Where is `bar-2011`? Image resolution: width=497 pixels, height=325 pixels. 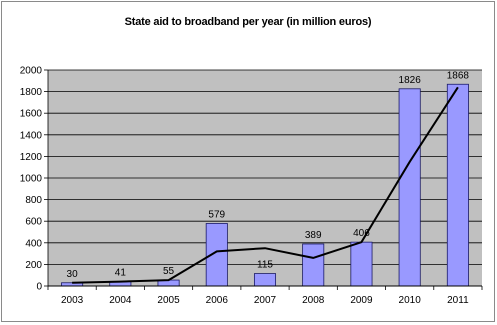
bar-2011 is located at coordinates (457, 185).